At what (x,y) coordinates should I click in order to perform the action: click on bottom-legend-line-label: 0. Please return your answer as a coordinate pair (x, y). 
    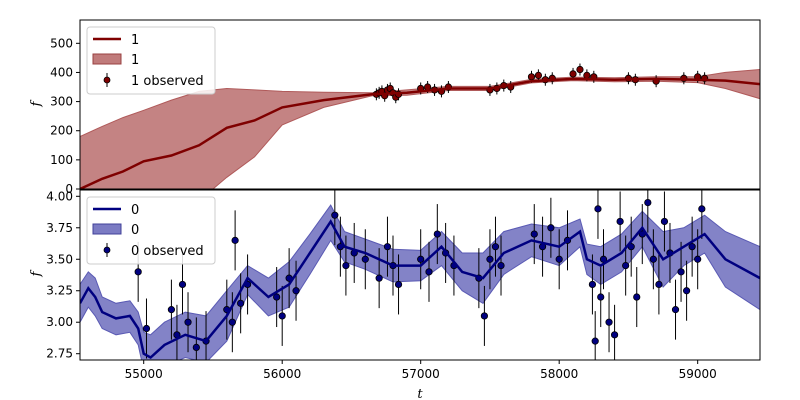
    Looking at the image, I should click on (135, 210).